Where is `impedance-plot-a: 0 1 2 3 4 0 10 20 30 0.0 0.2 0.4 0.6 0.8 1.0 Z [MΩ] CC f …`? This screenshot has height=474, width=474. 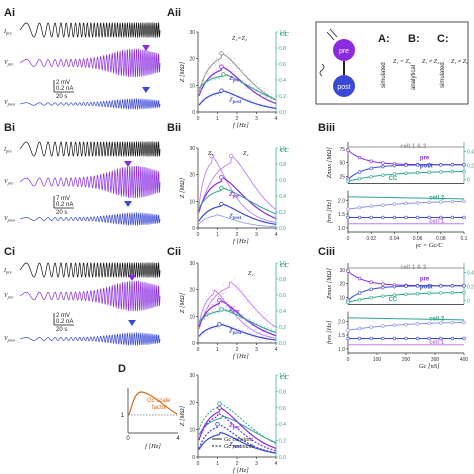 impedance-plot-a: 0 1 2 3 4 0 10 20 30 0.0 0.2 0.4 0.6 0.8 1.0 Z [MΩ] CC f … is located at coordinates (234, 79).